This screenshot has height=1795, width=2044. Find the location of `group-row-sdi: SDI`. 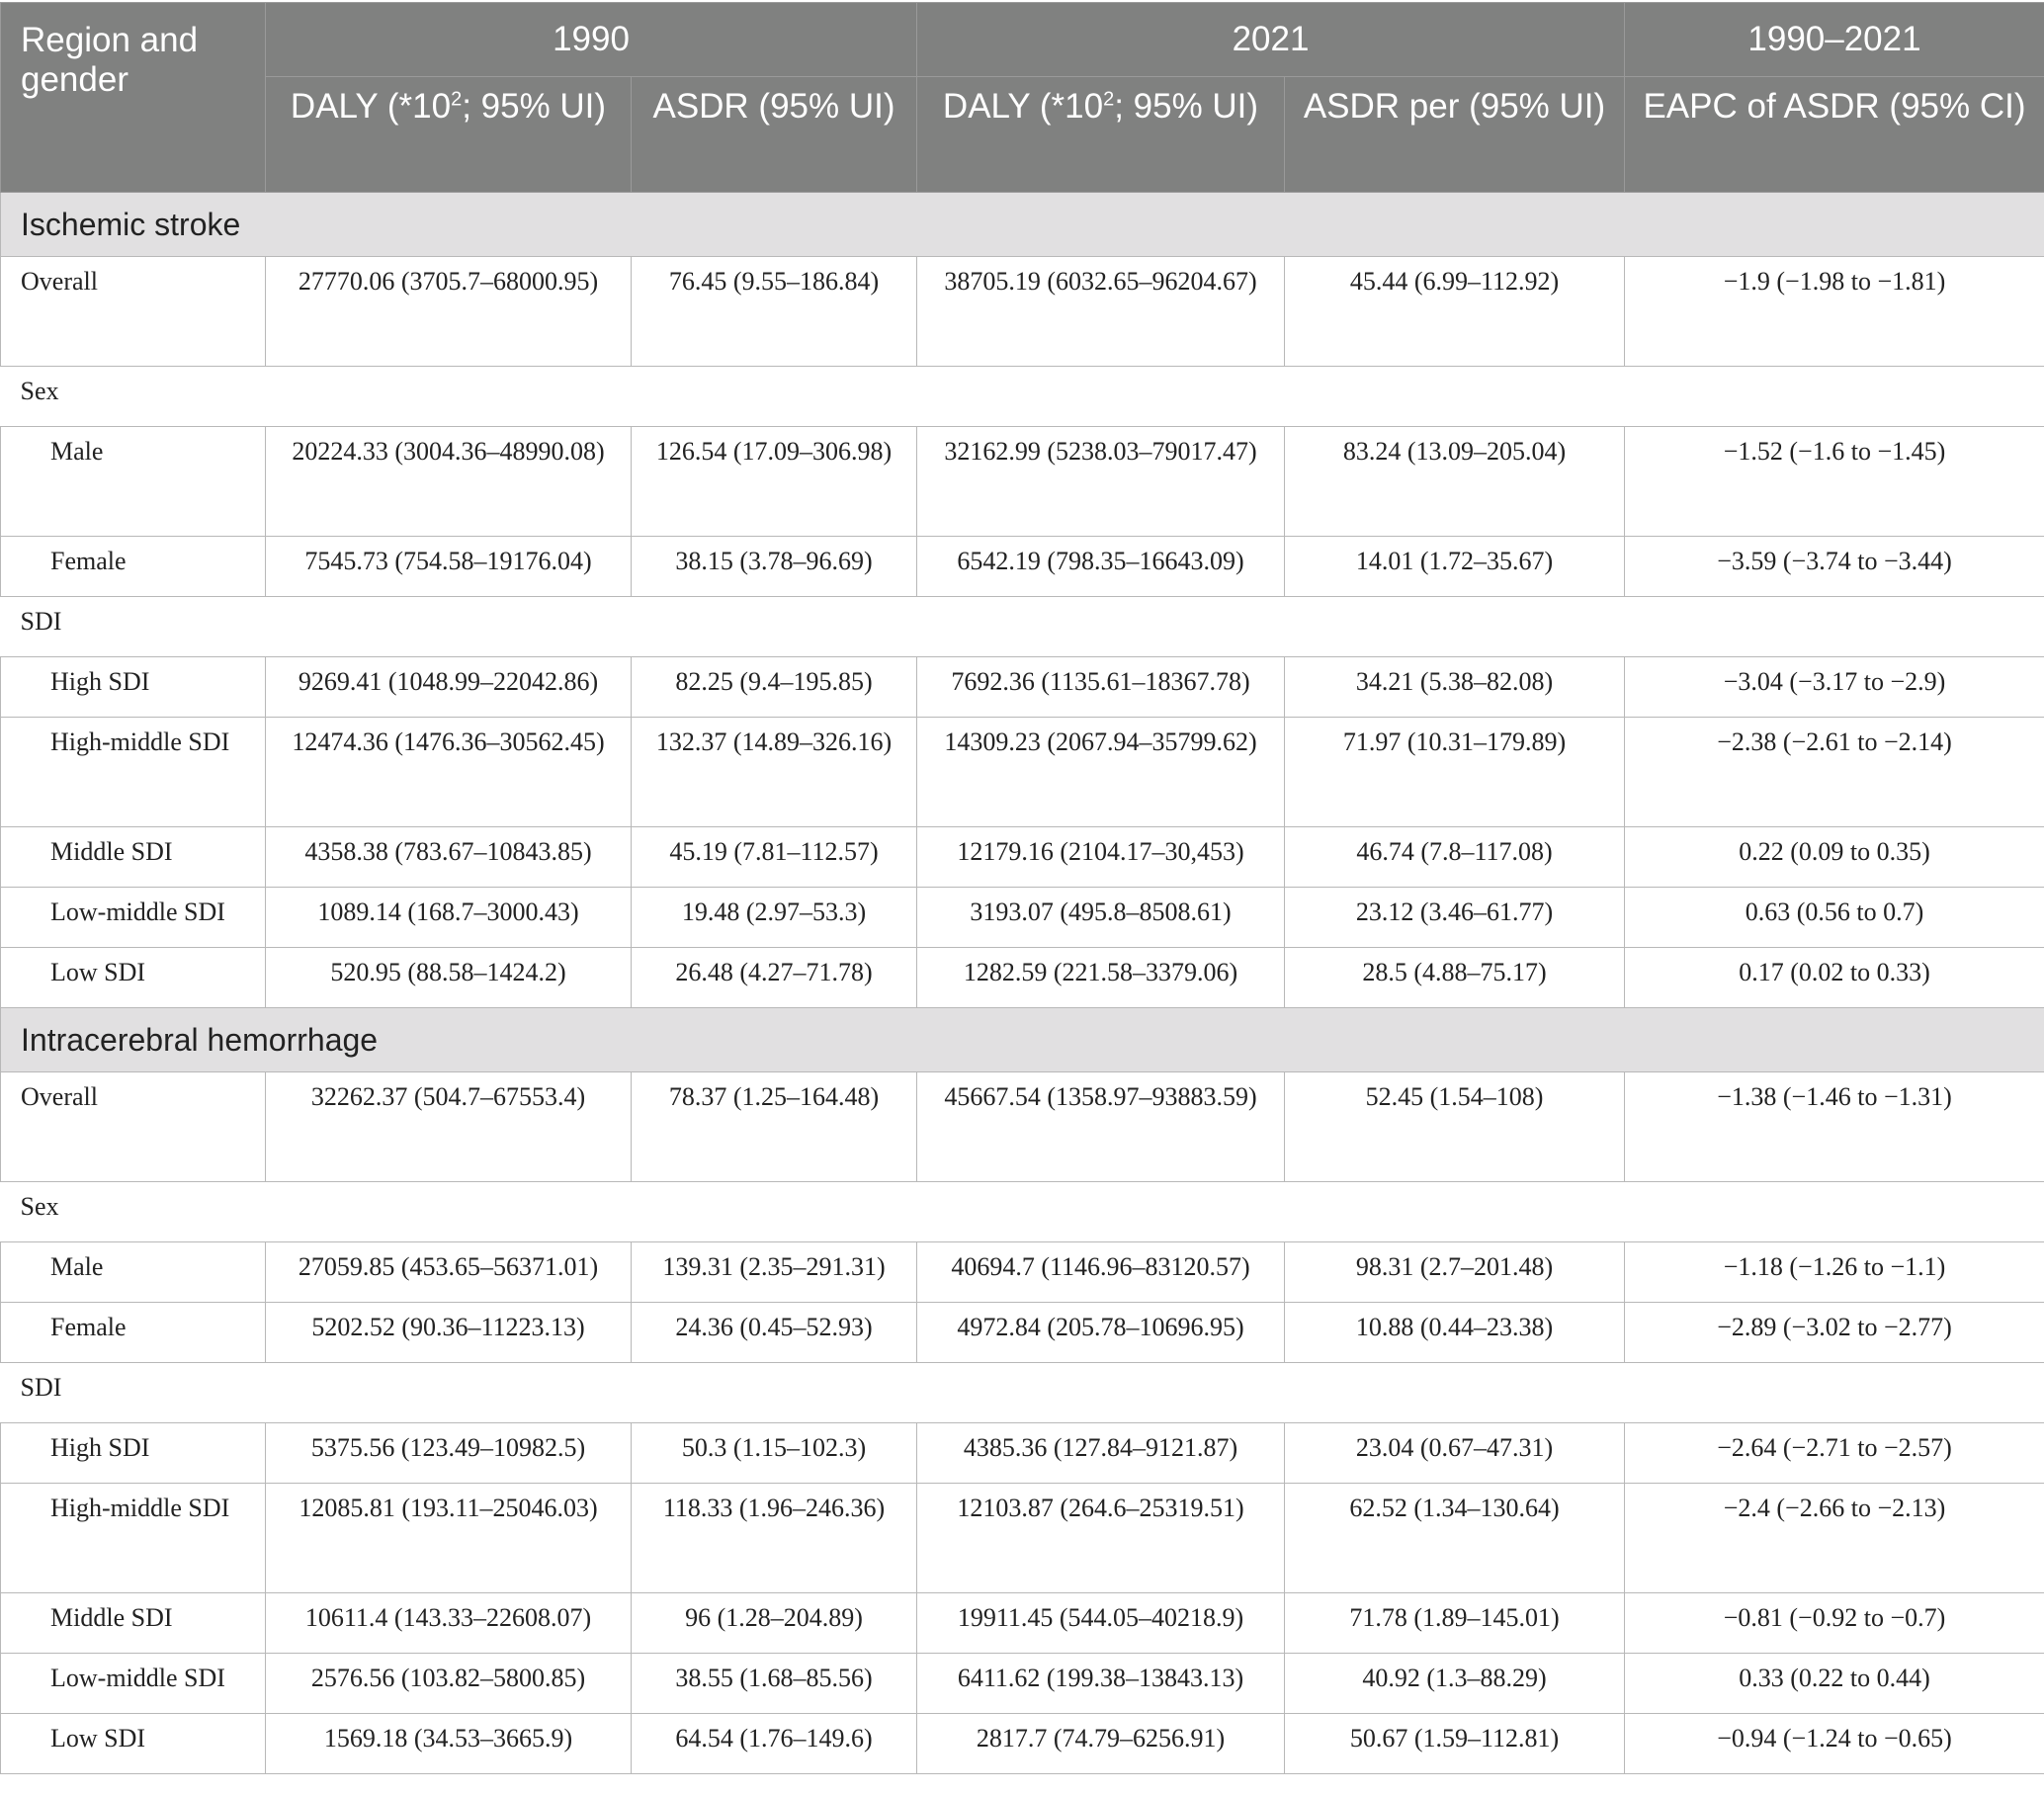

group-row-sdi: SDI is located at coordinates (1023, 627).